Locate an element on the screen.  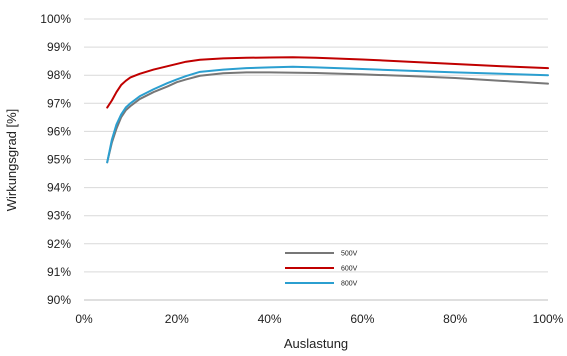
legend-label: 500V is located at coordinates (349, 254).